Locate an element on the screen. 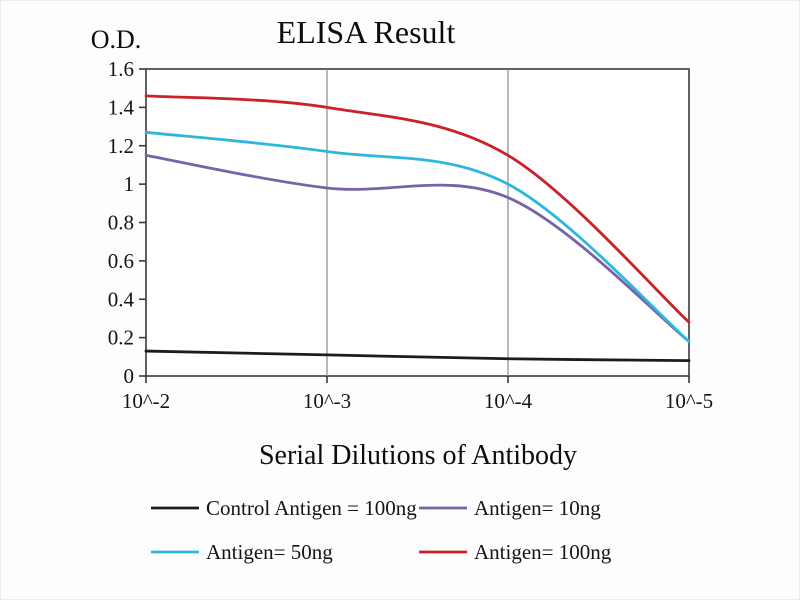 This screenshot has width=800, height=600. y-tick-label: 0.8 is located at coordinates (121, 223).